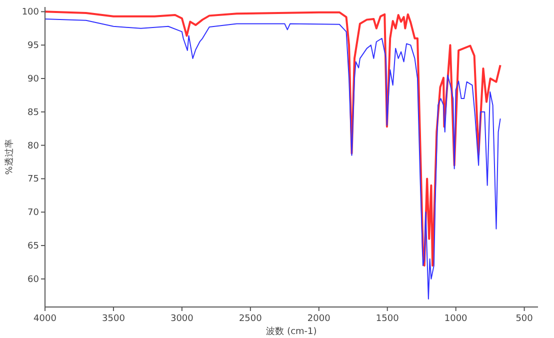 Image resolution: width=554 pixels, height=338 pixels. What do you see at coordinates (291, 331) in the screenshot?
I see `x-axis-title: 波数 (cm-1)` at bounding box center [291, 331].